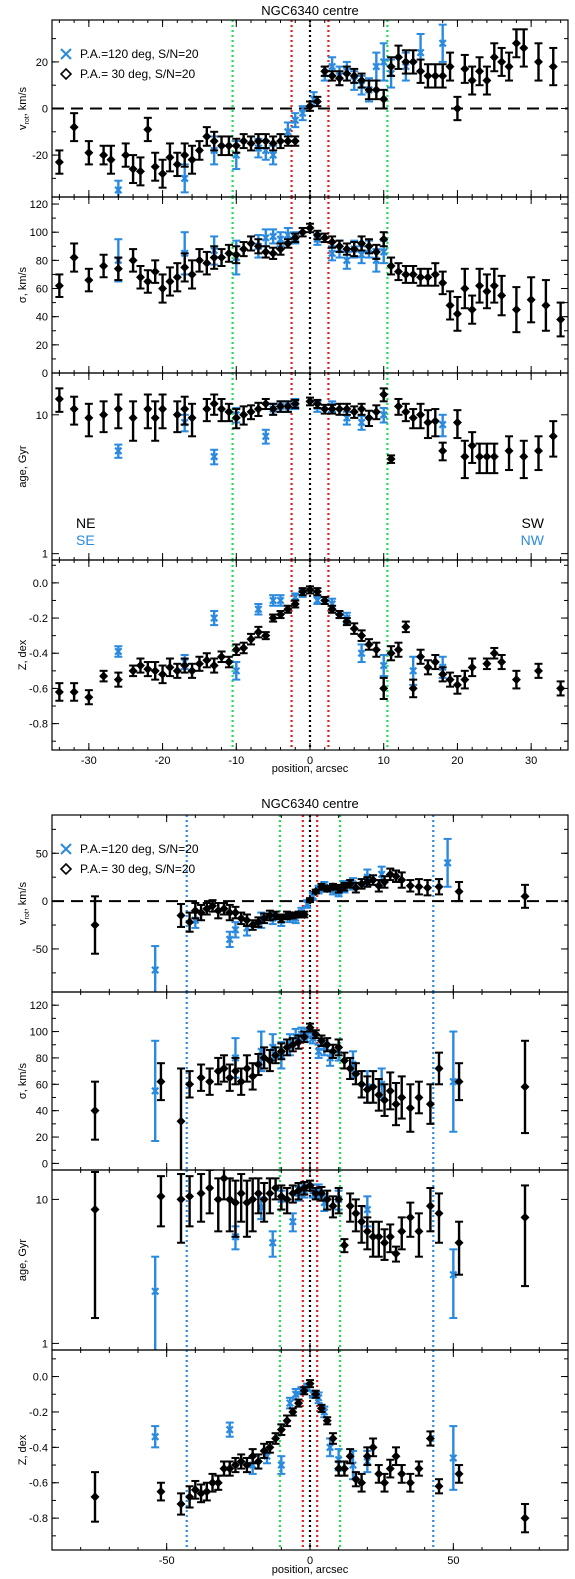 The width and height of the screenshot is (575, 1579). I want to click on legend-label: P.A.=120 deg, S/N=20, so click(139, 849).